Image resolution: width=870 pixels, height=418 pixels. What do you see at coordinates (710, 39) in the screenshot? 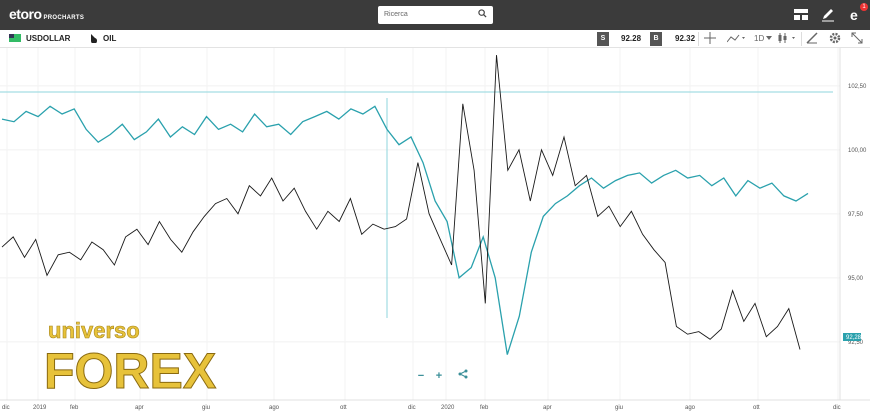
I see `crosshair-icon` at bounding box center [710, 39].